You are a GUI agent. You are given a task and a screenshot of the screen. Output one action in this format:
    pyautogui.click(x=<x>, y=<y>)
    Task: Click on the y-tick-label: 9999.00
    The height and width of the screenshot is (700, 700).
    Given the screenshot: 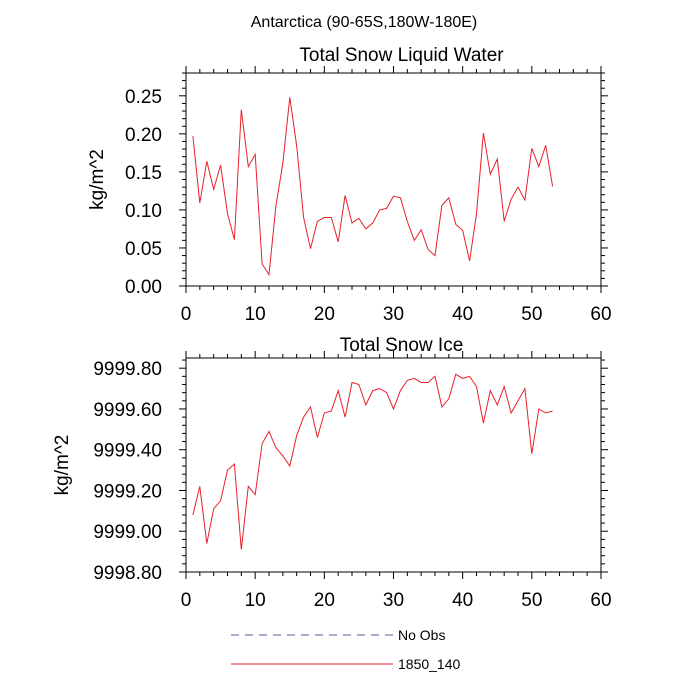 What is the action you would take?
    pyautogui.click(x=127, y=532)
    